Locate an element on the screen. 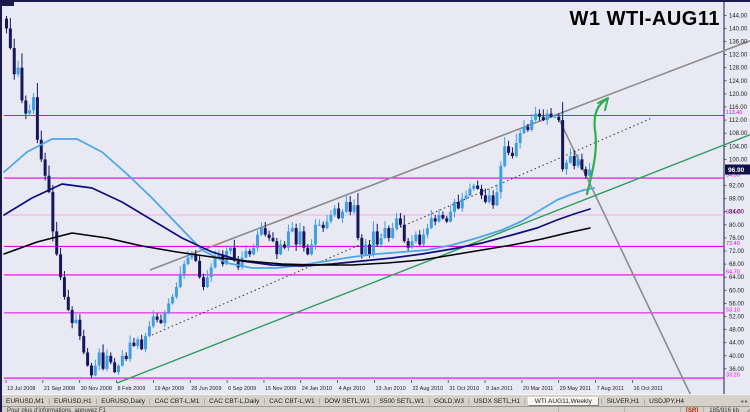  tab-usdjpy-h4: USDJPY,H4 is located at coordinates (666, 401).